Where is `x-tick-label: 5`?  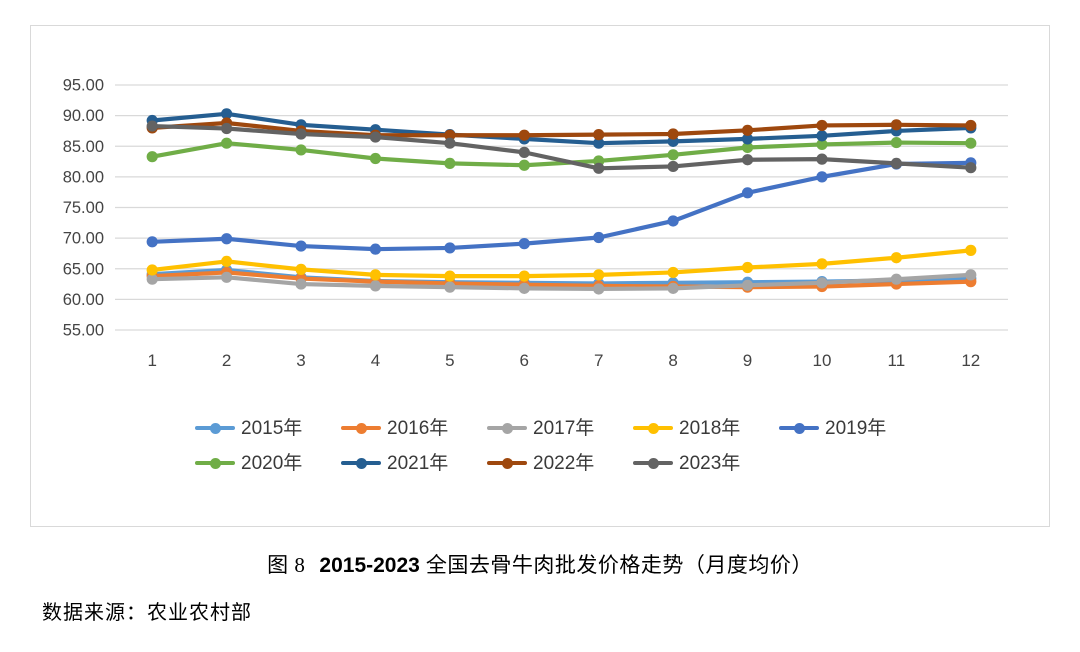
x-tick-label: 5 is located at coordinates (449, 360).